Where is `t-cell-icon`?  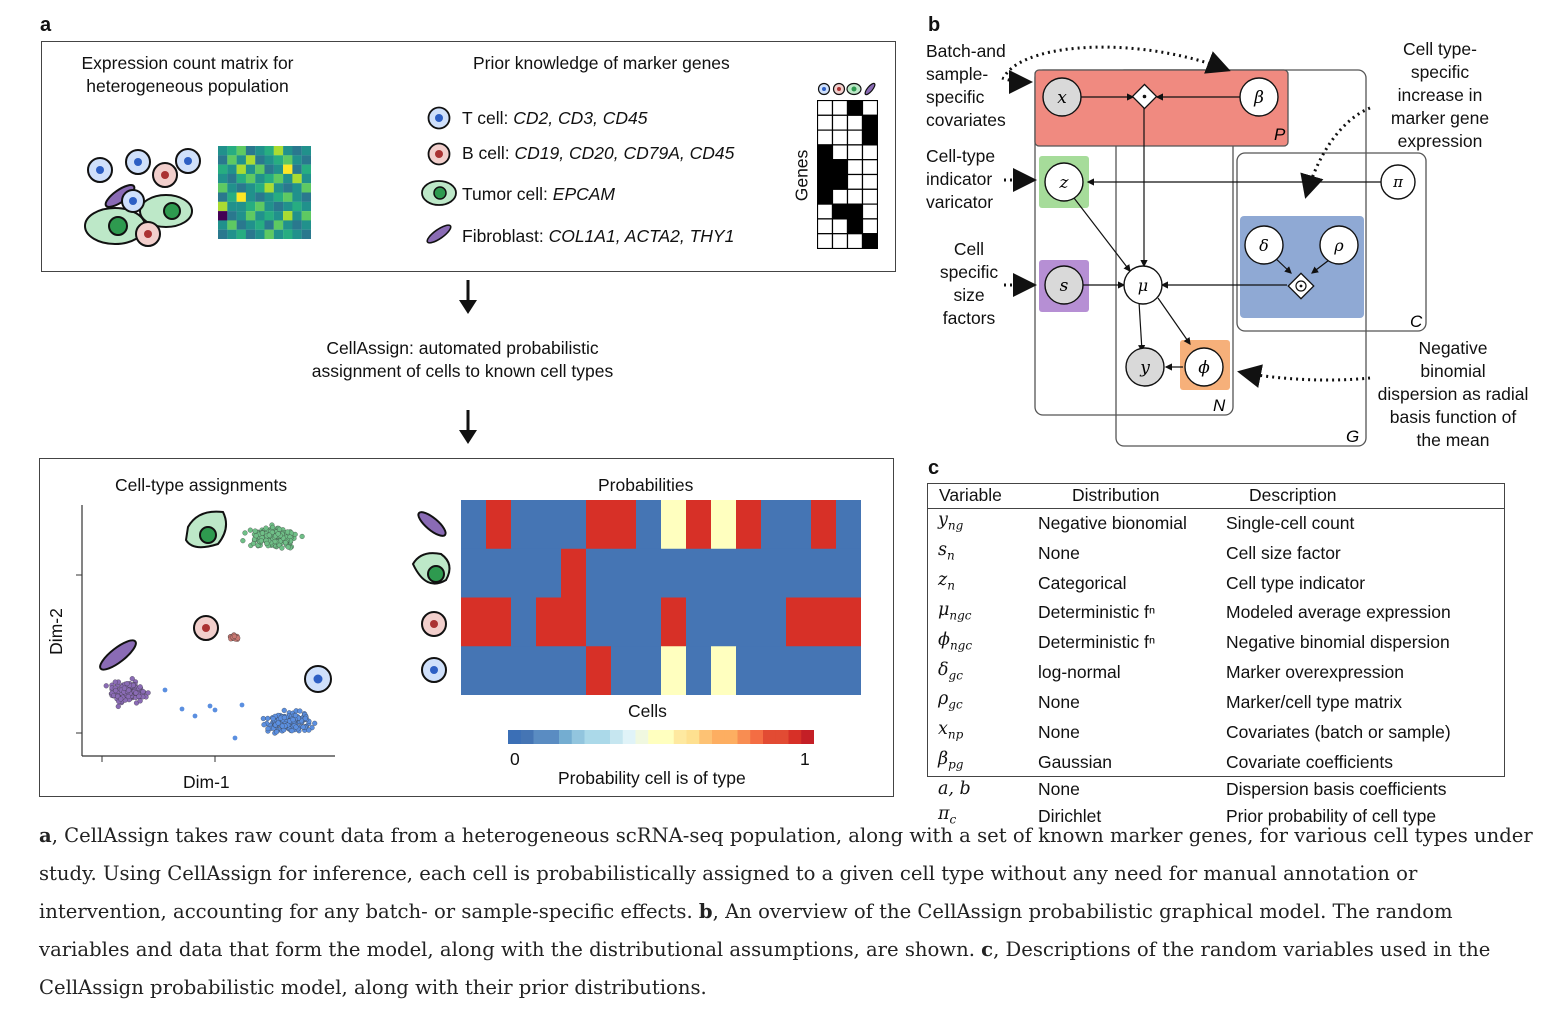 t-cell-icon is located at coordinates (434, 670).